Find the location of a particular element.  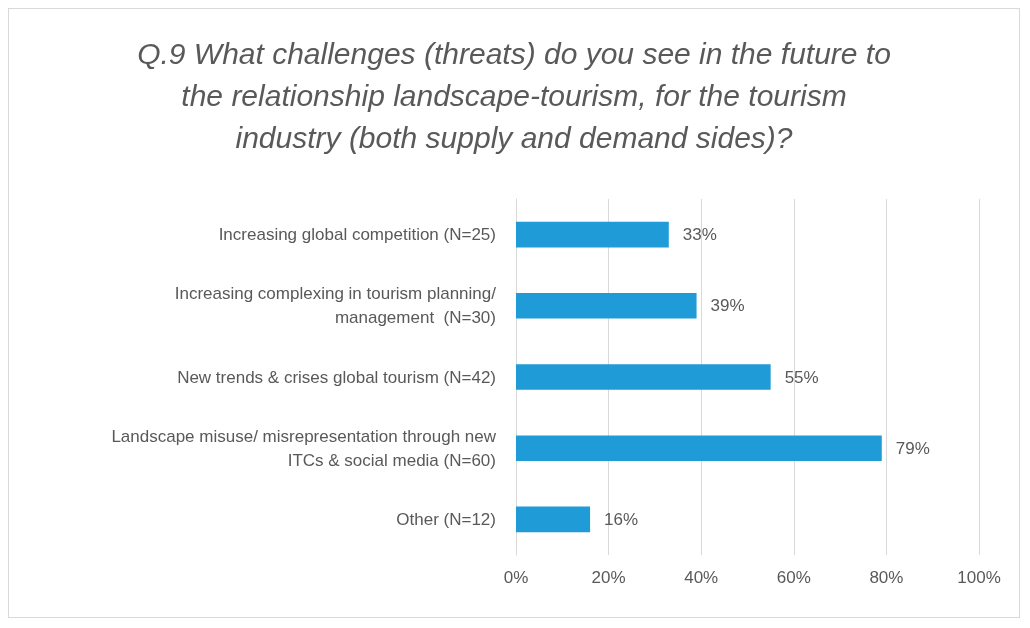

x-tick-label: 20% is located at coordinates (608, 577).